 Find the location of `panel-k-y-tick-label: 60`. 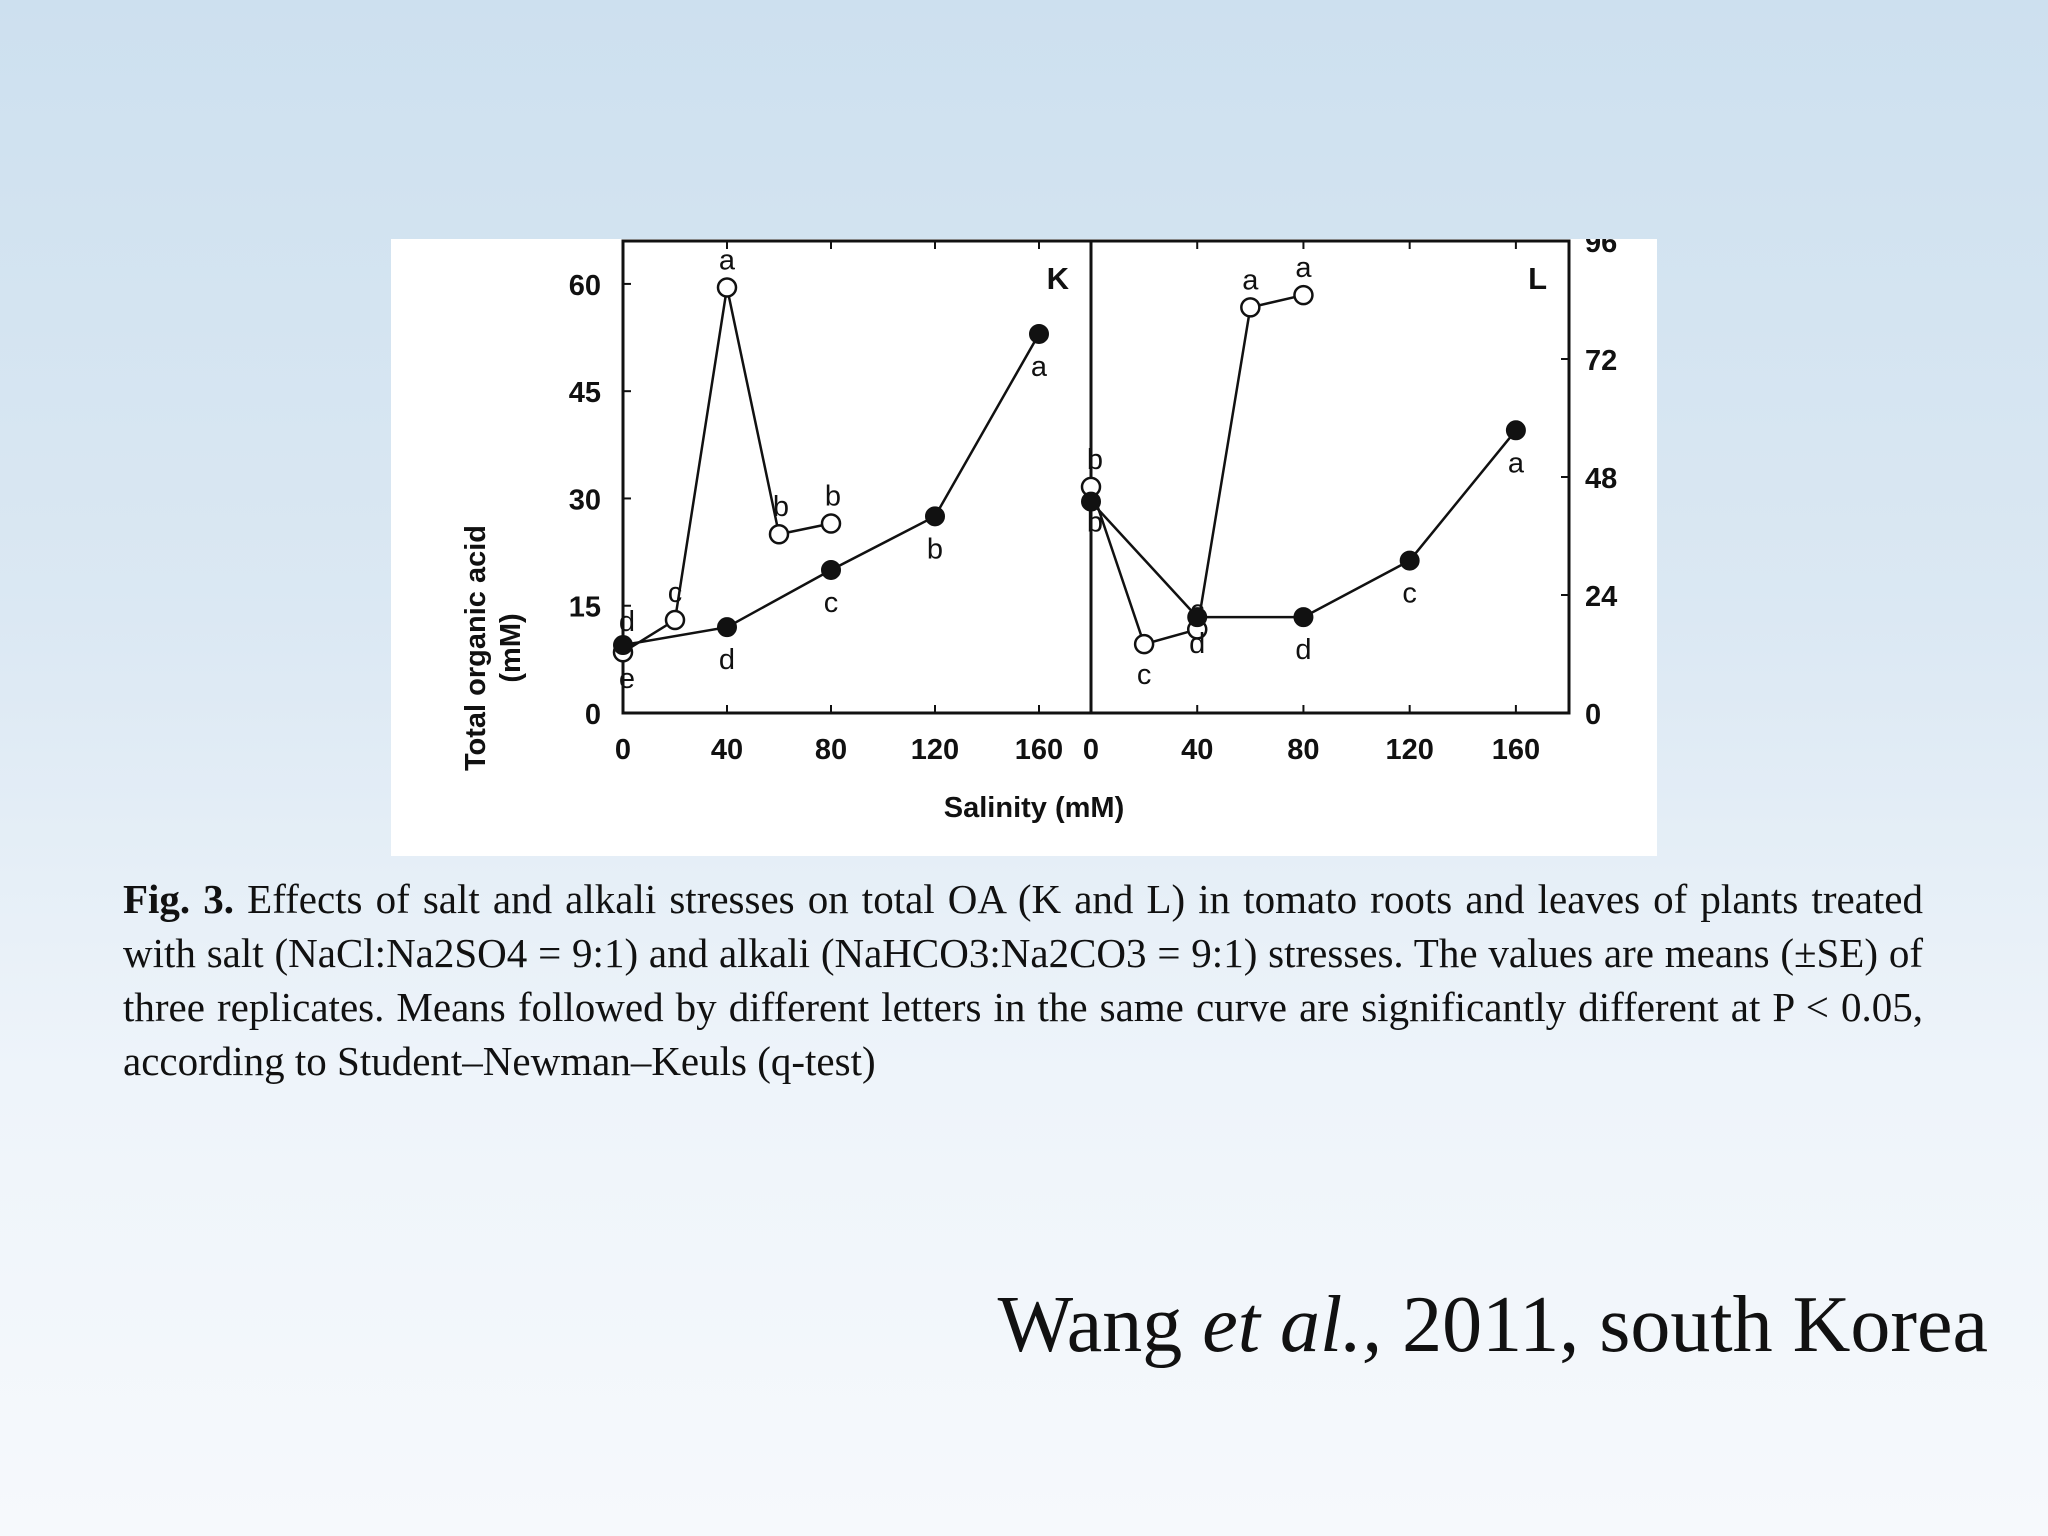

panel-k-y-tick-label: 60 is located at coordinates (585, 286).